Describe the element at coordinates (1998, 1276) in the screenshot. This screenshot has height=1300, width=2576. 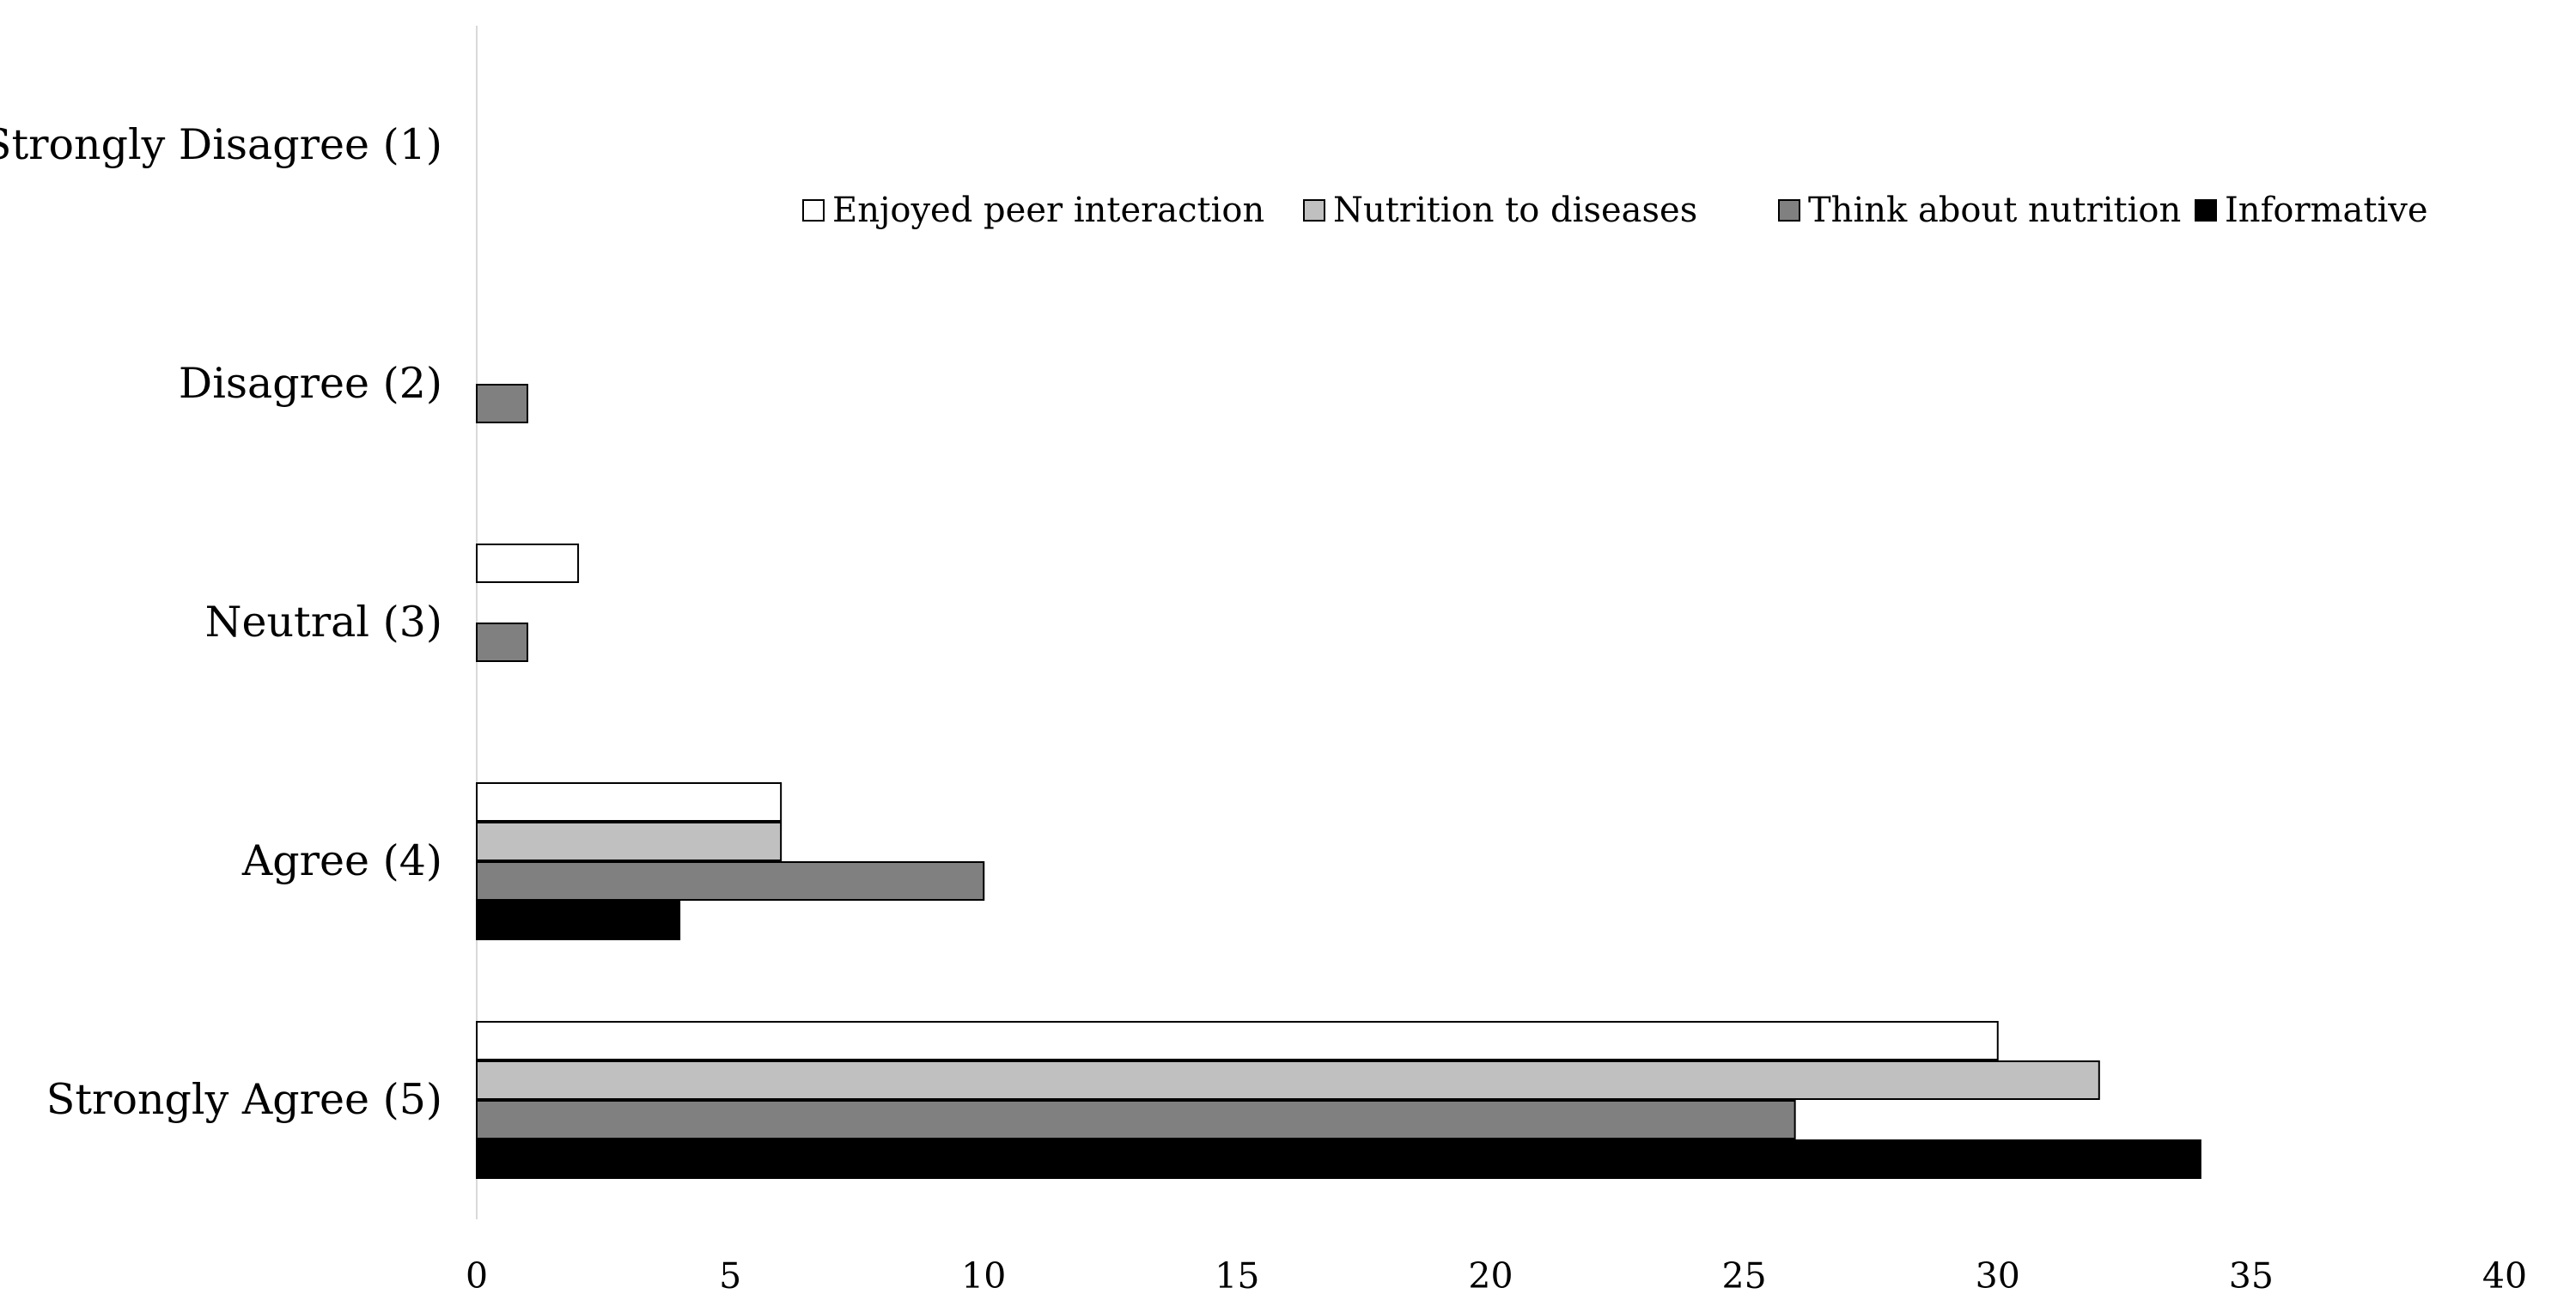
I see `x-tick-label: 30` at that location.